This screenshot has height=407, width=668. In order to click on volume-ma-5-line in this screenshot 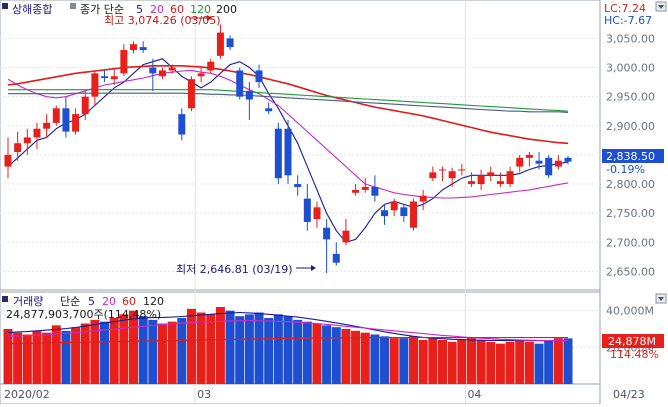, I will do `click(288, 326)`.